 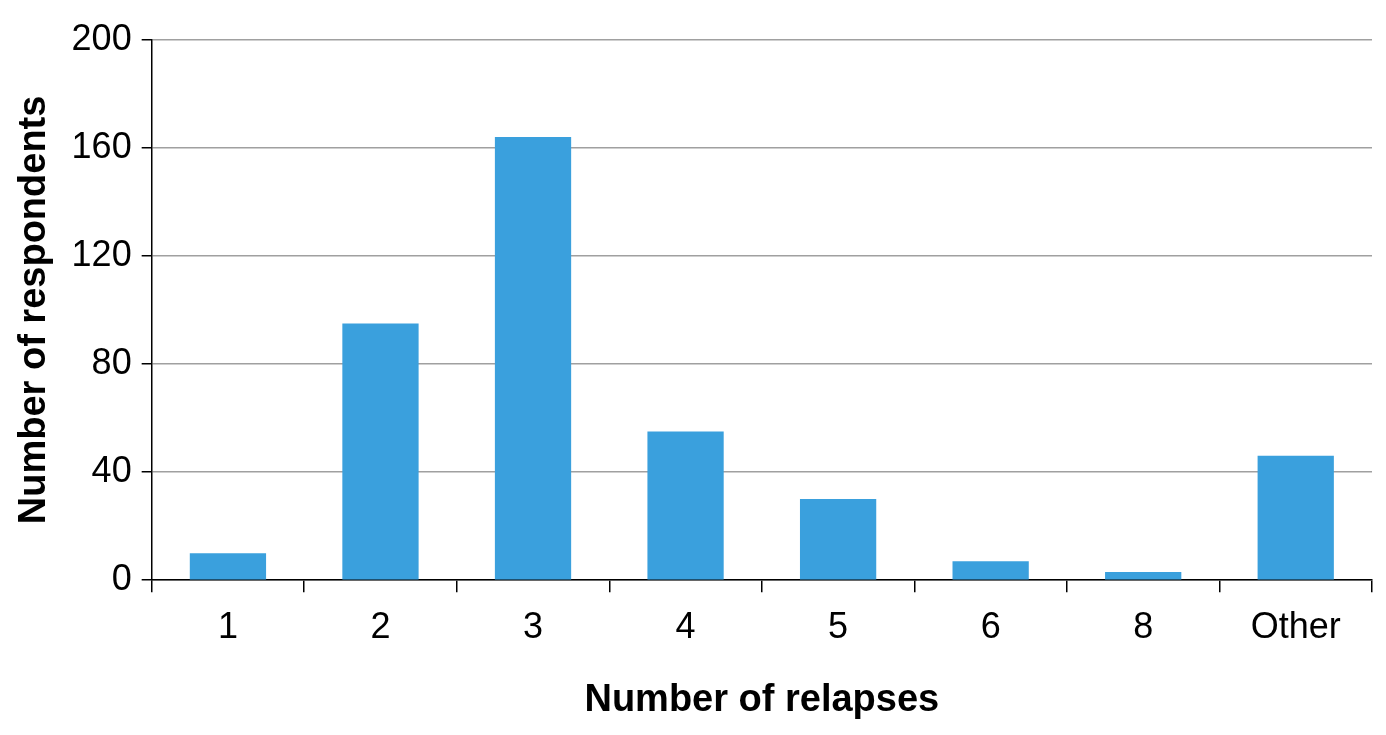 What do you see at coordinates (111, 361) in the screenshot?
I see `y-tick-label: 80` at bounding box center [111, 361].